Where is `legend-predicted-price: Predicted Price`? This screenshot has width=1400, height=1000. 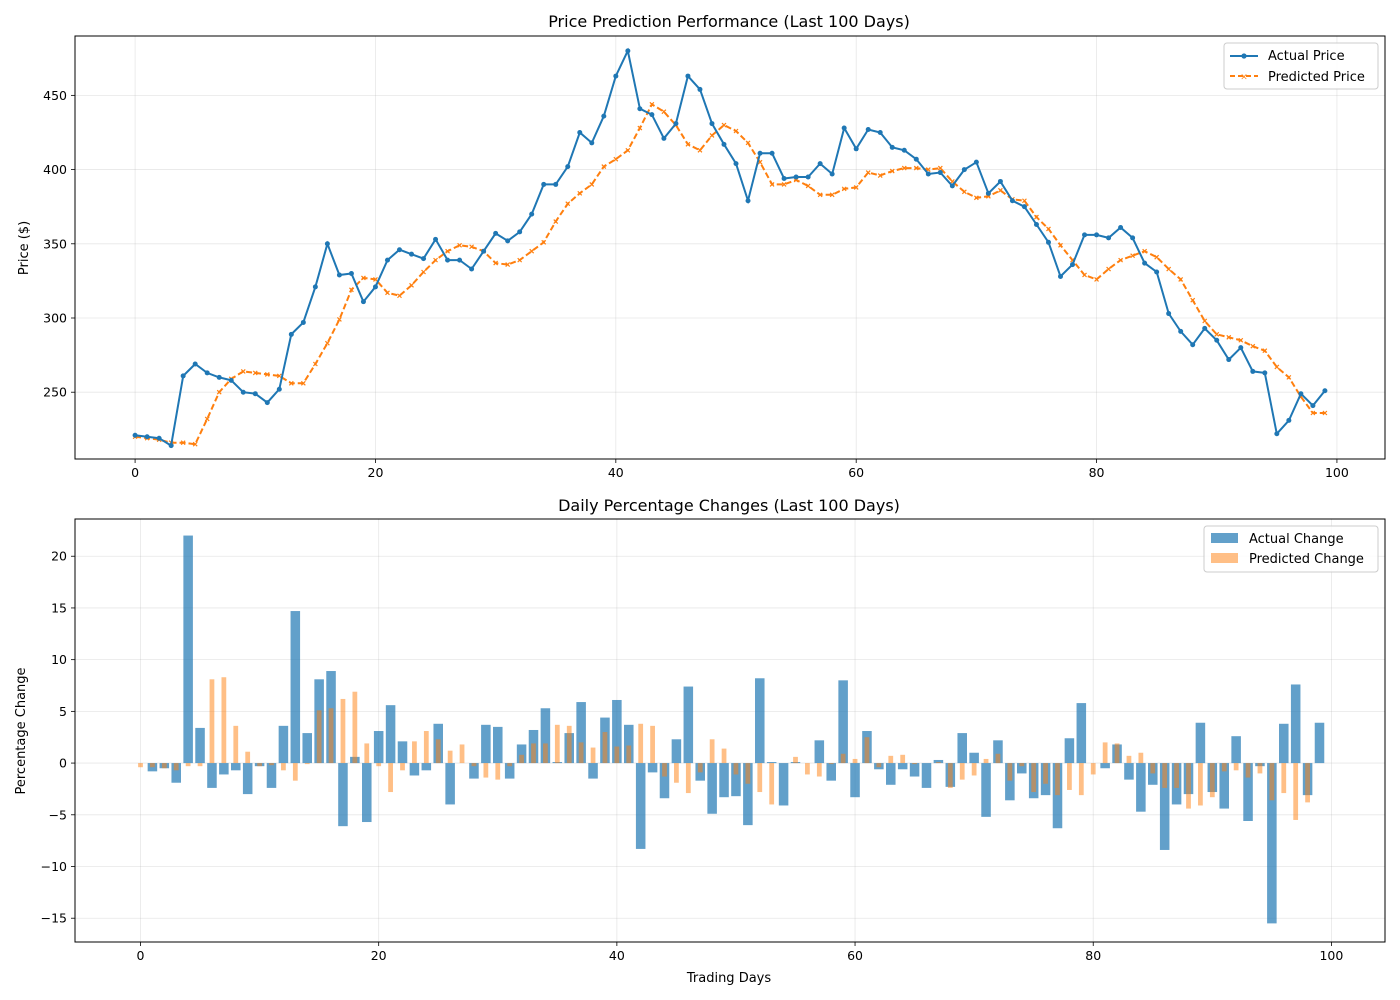 legend-predicted-price: Predicted Price is located at coordinates (1316, 77).